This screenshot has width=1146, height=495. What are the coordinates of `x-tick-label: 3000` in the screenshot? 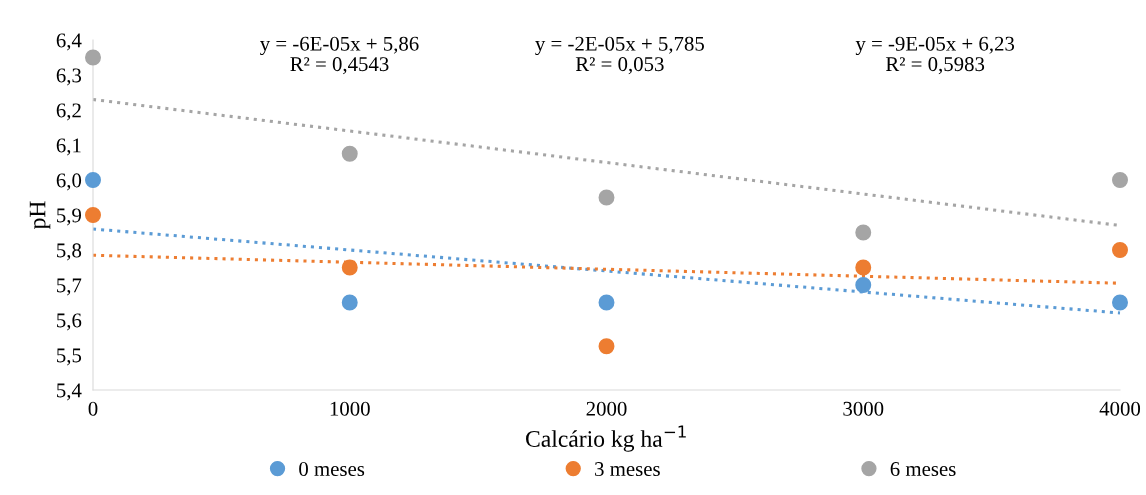 It's located at (863, 408).